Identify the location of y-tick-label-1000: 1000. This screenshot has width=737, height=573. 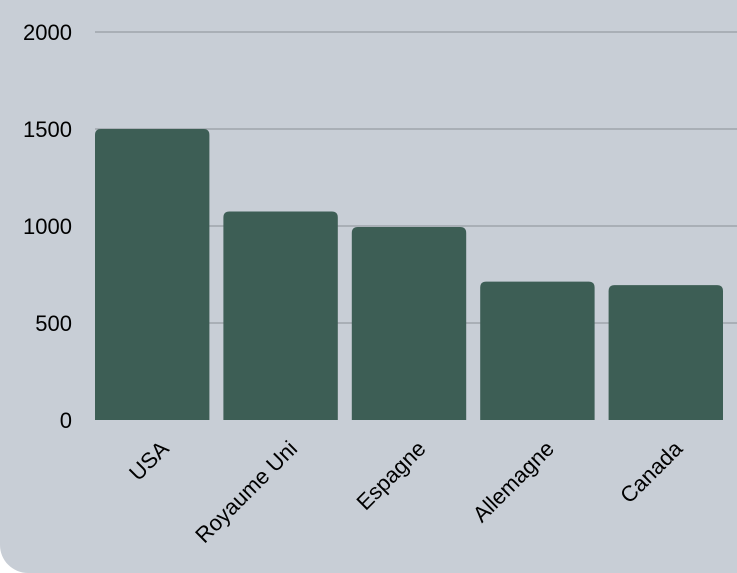
(47, 226).